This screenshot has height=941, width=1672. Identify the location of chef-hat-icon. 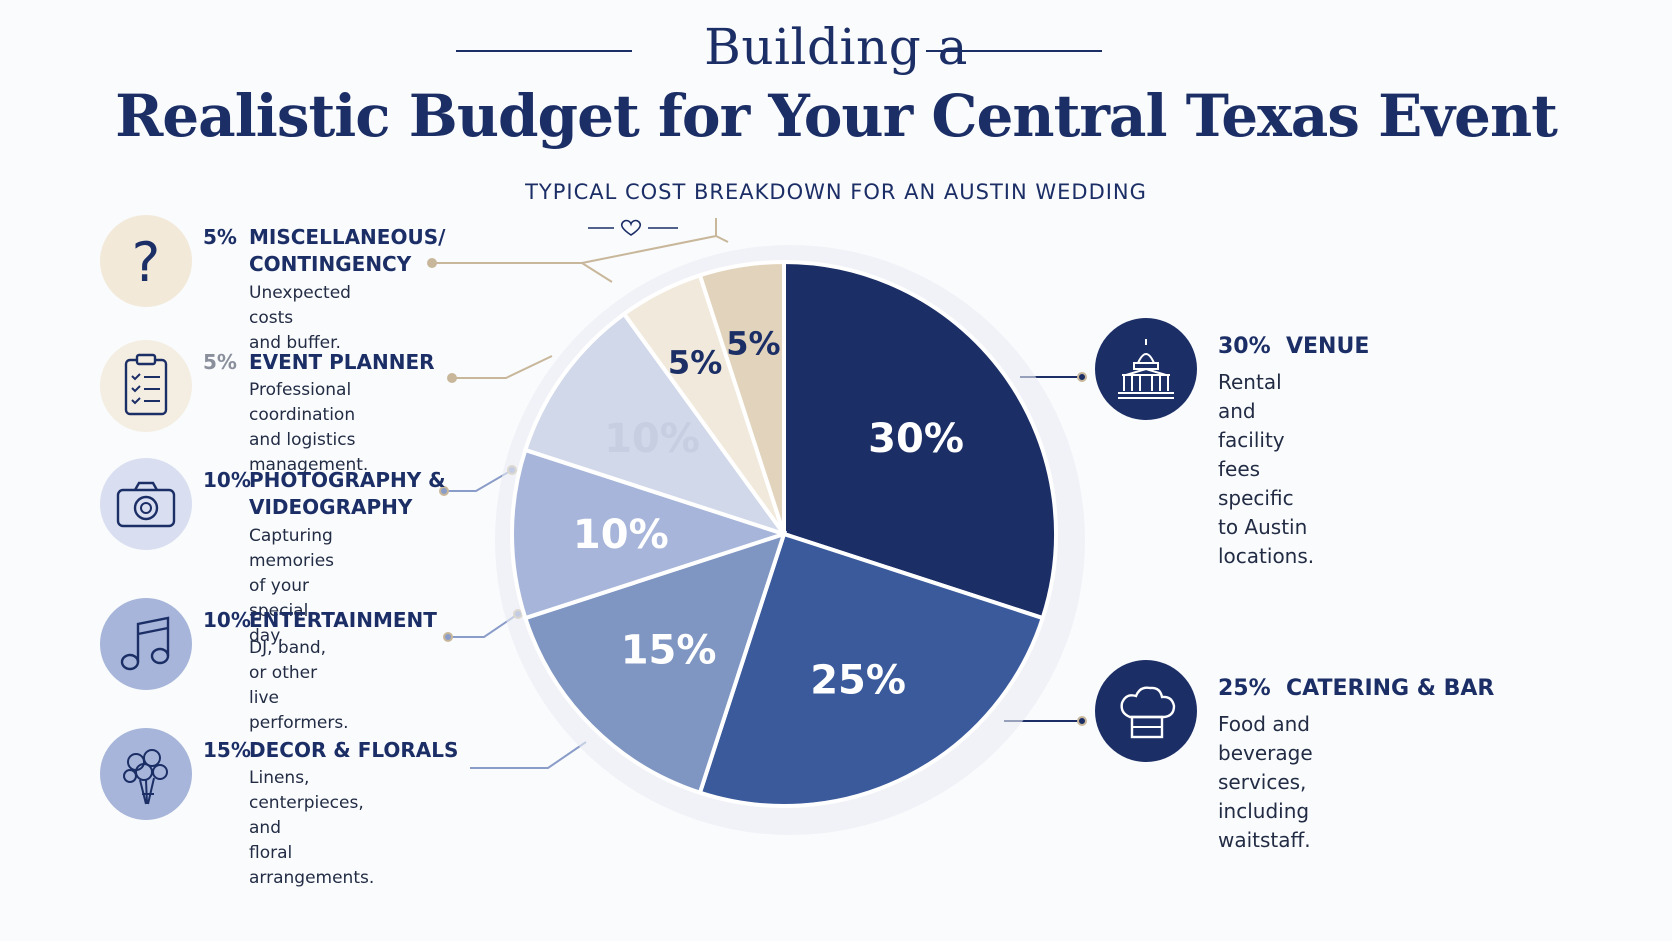
(1148, 712).